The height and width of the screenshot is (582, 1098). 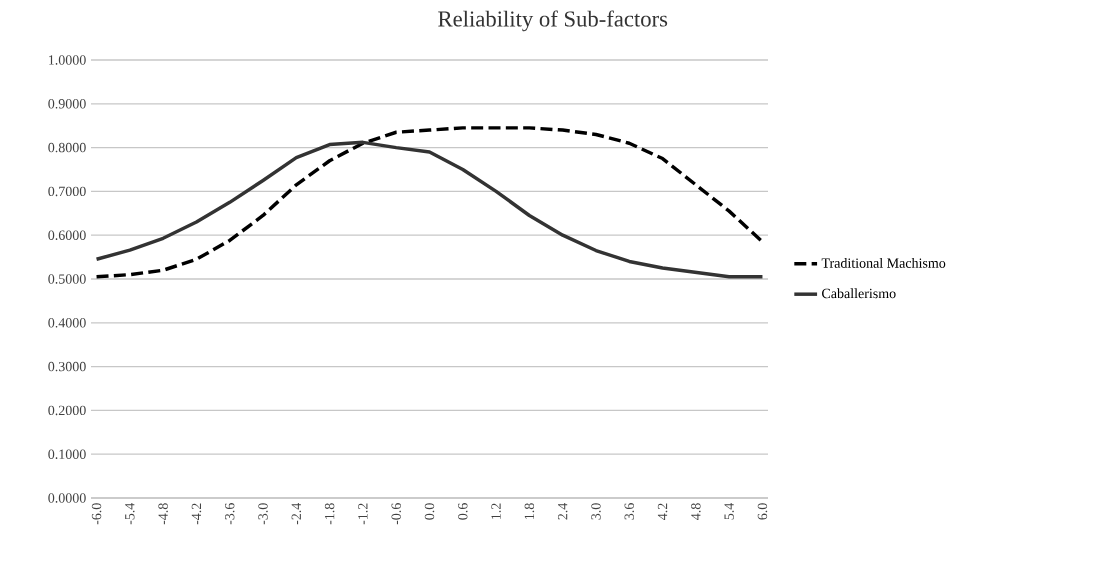 What do you see at coordinates (562, 511) in the screenshot?
I see `x-tick-label: 2.4` at bounding box center [562, 511].